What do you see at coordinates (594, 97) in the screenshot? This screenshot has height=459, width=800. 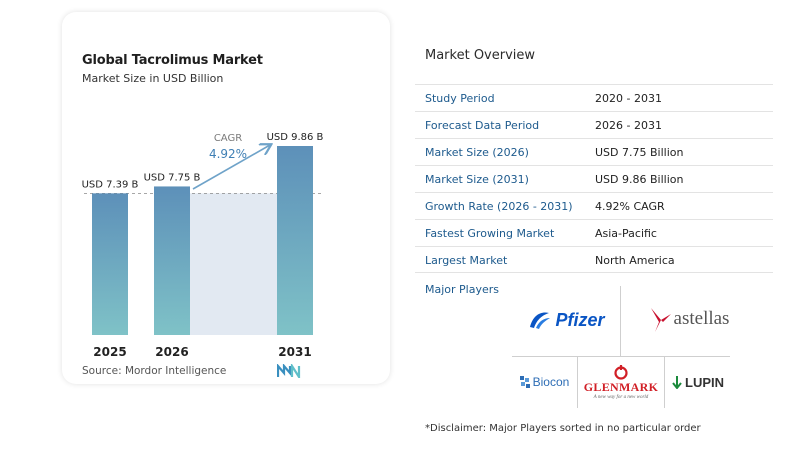 I see `overview-row: Study Period 2020 - 2031` at bounding box center [594, 97].